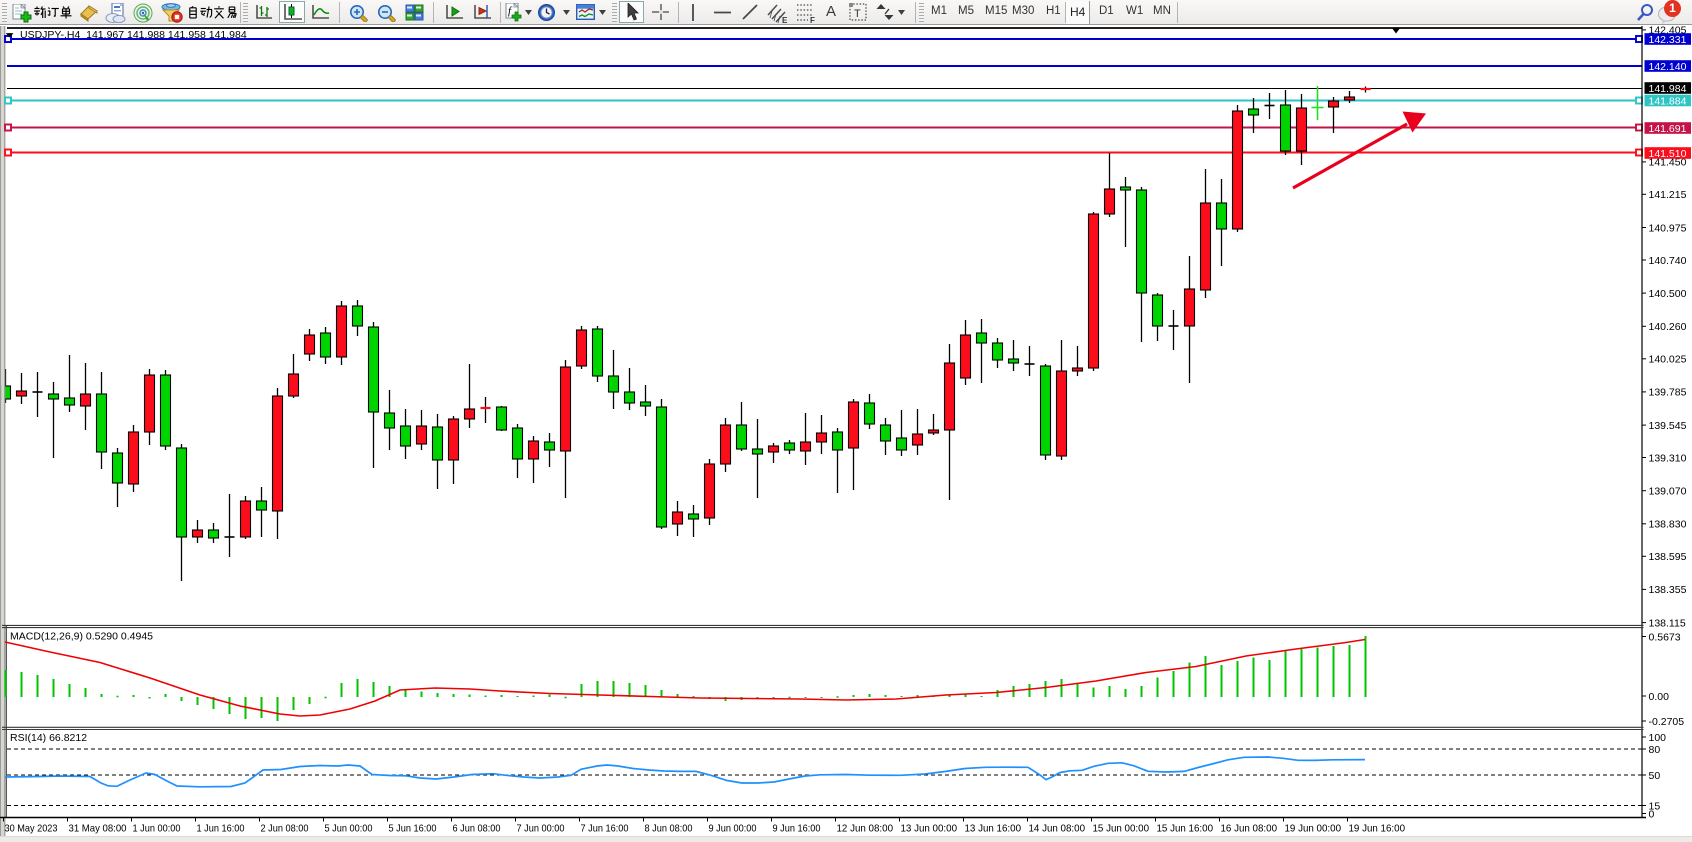 Image resolution: width=1692 pixels, height=842 pixels. What do you see at coordinates (733, 828) in the screenshot?
I see `svg-text: 9 Jun 00:00` at bounding box center [733, 828].